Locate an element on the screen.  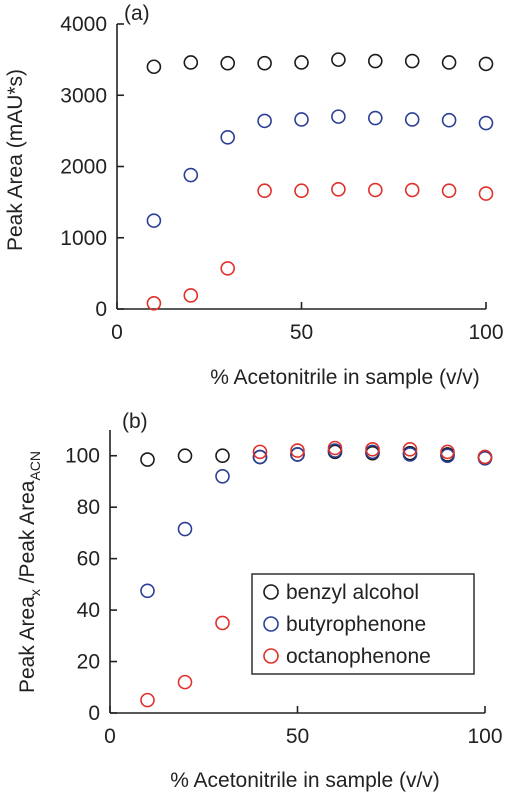
panel-b-y-tick-label: 100 is located at coordinates (82, 456).